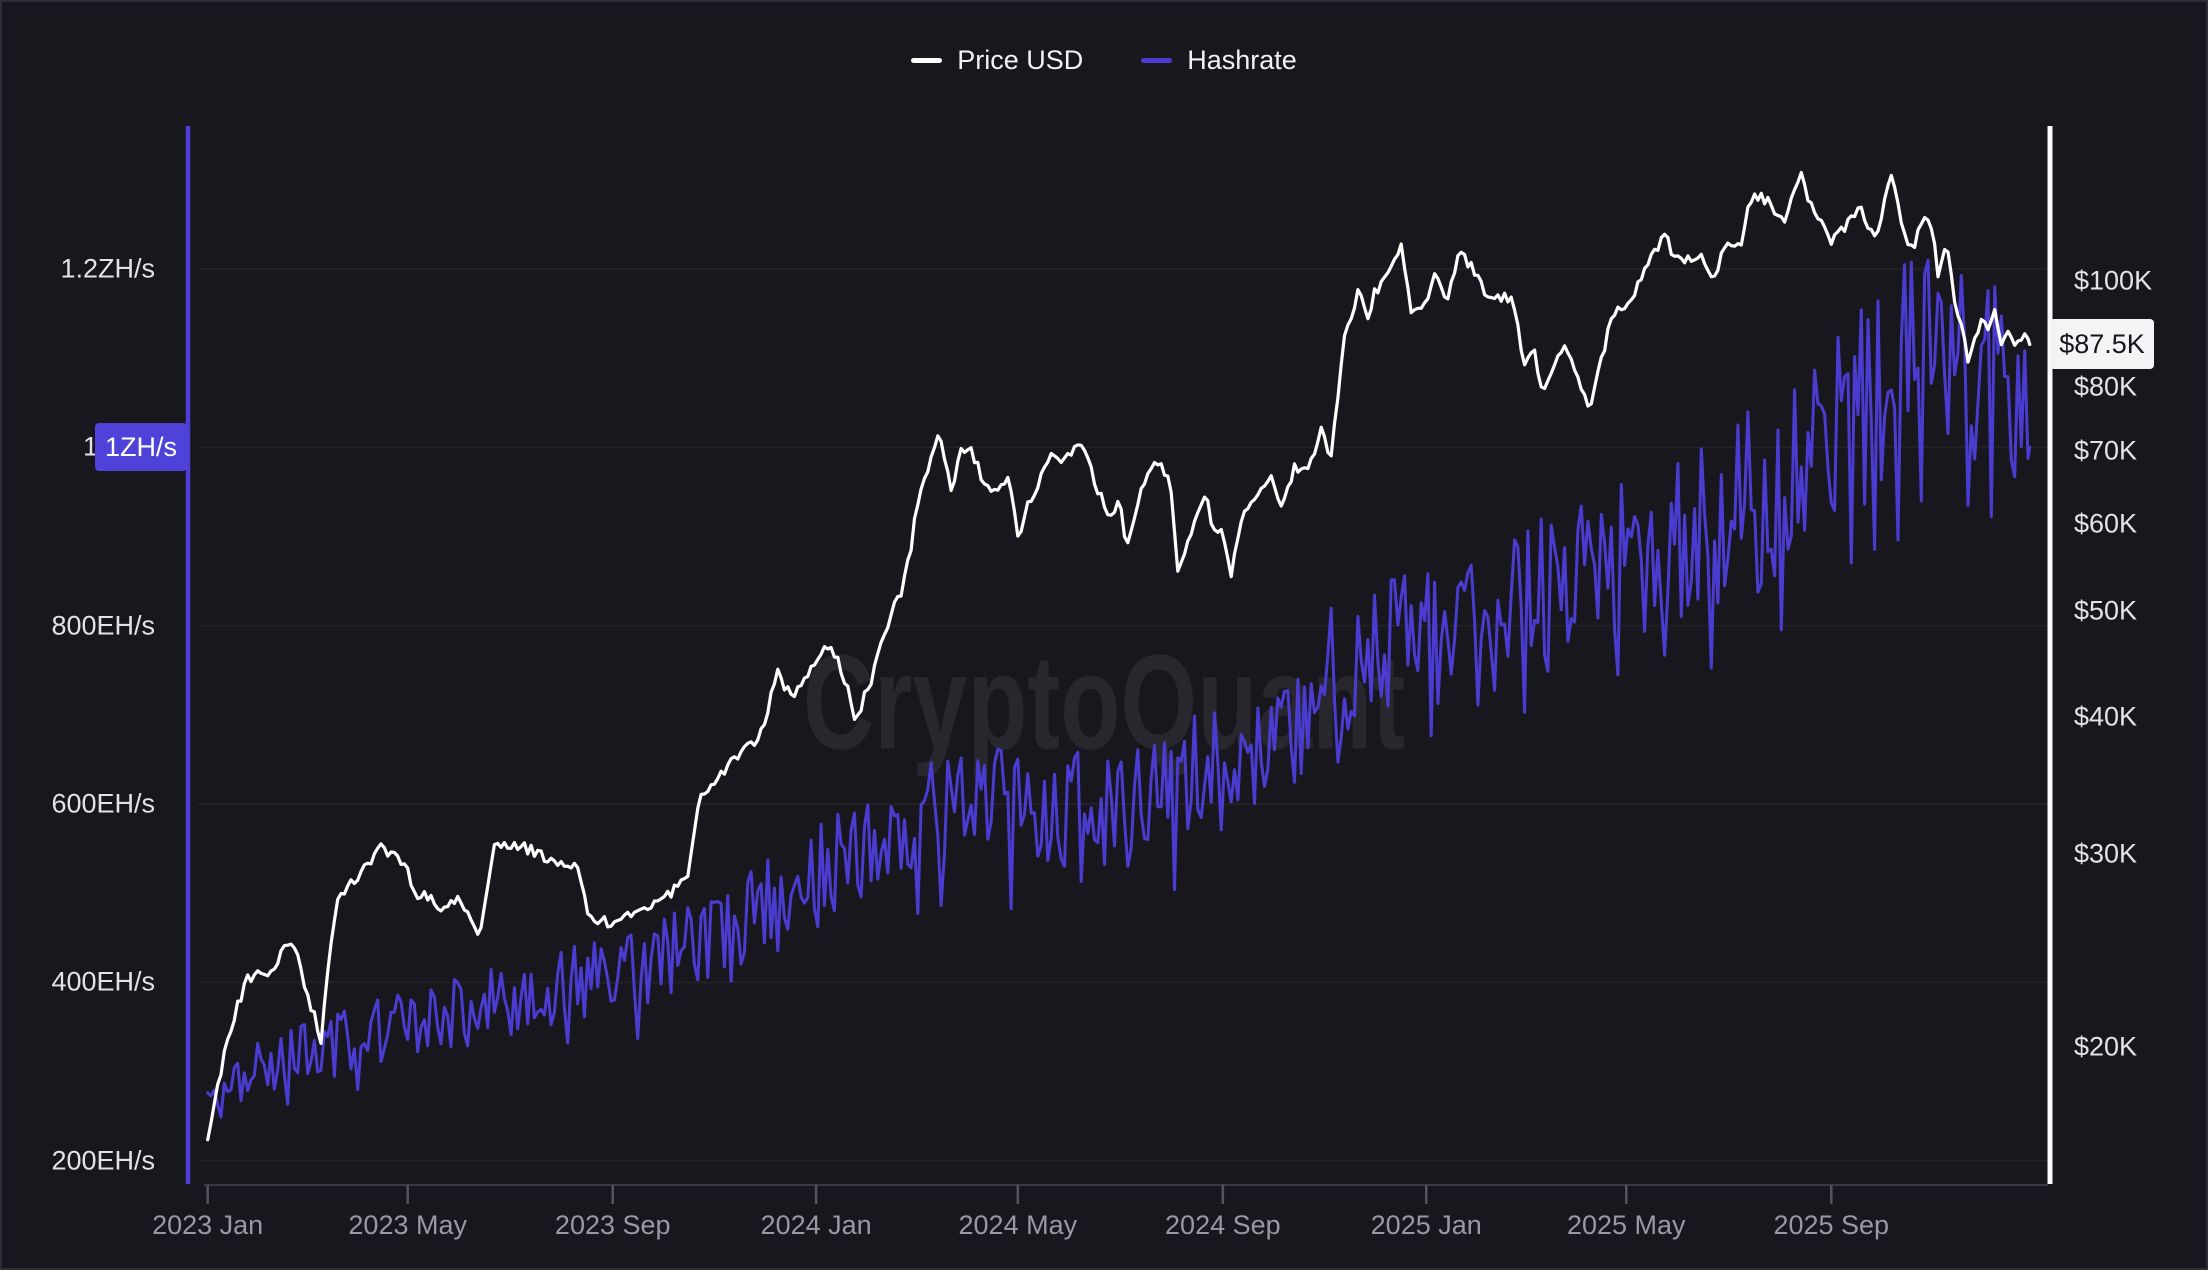 This screenshot has width=2208, height=1270. Describe the element at coordinates (103, 803) in the screenshot. I see `y-axis-label-left: 600EH/s` at that location.